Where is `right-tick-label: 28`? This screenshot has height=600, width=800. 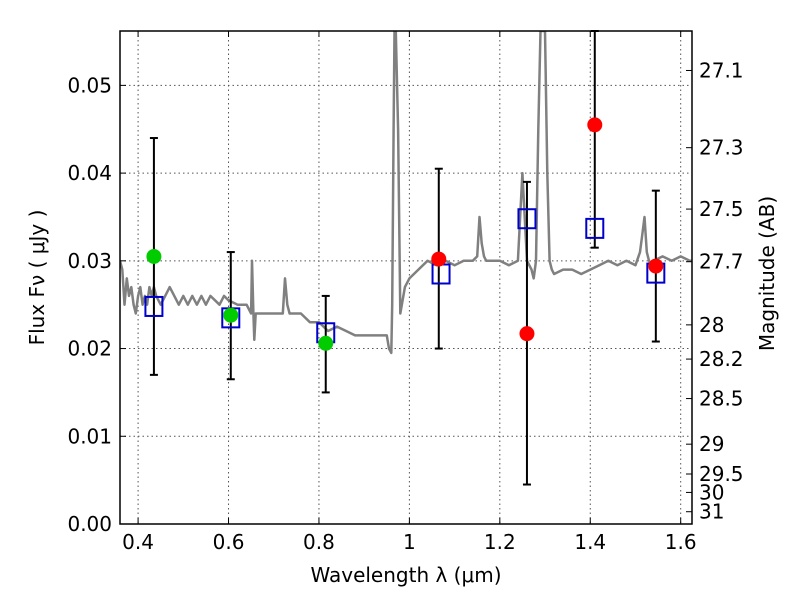 right-tick-label: 28 is located at coordinates (711, 325).